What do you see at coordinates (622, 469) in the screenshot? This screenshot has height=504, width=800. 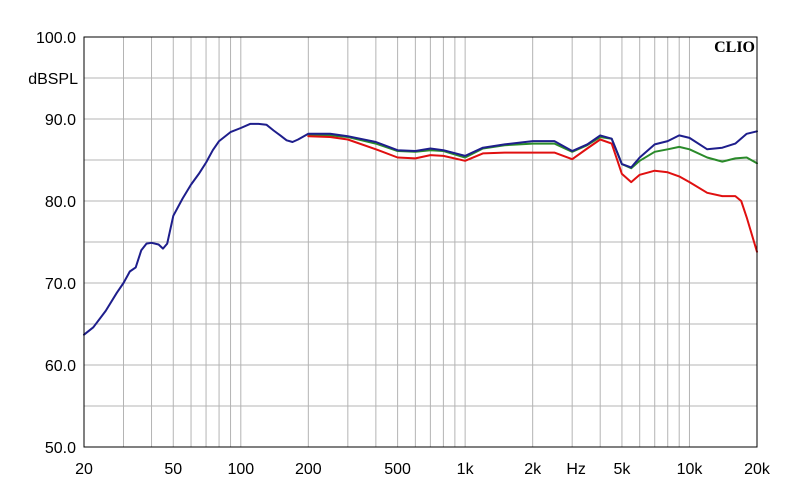 I see `x-tick-label: 5k` at bounding box center [622, 469].